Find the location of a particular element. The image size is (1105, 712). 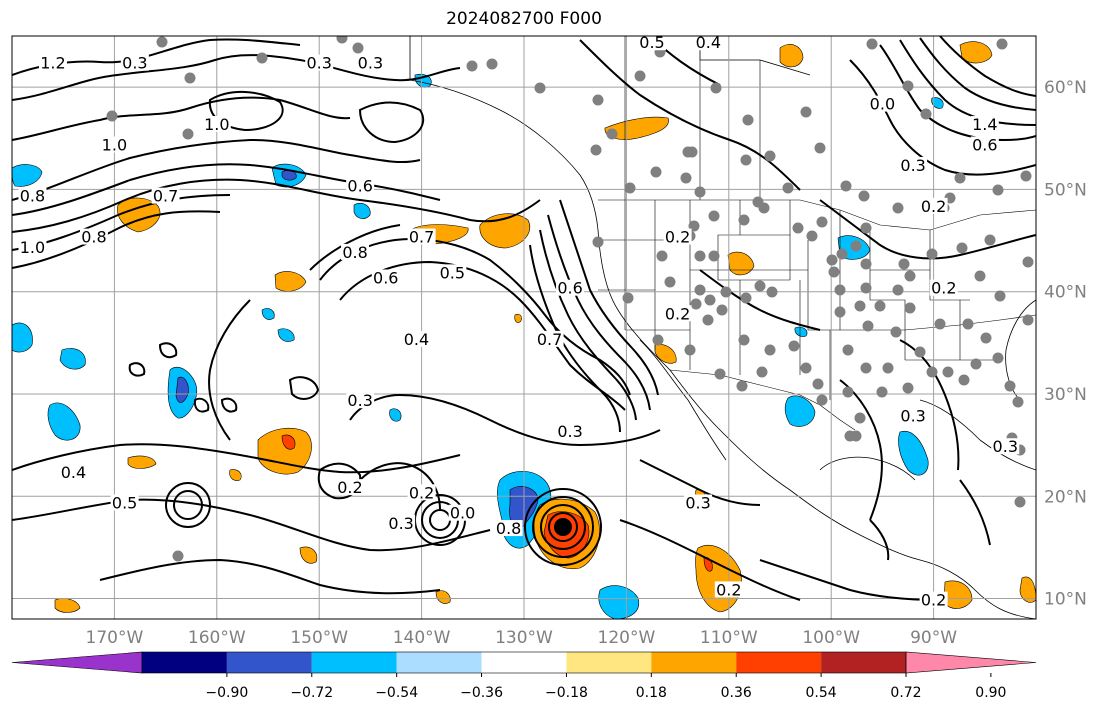

contour-label: 0.7 is located at coordinates (549, 339).